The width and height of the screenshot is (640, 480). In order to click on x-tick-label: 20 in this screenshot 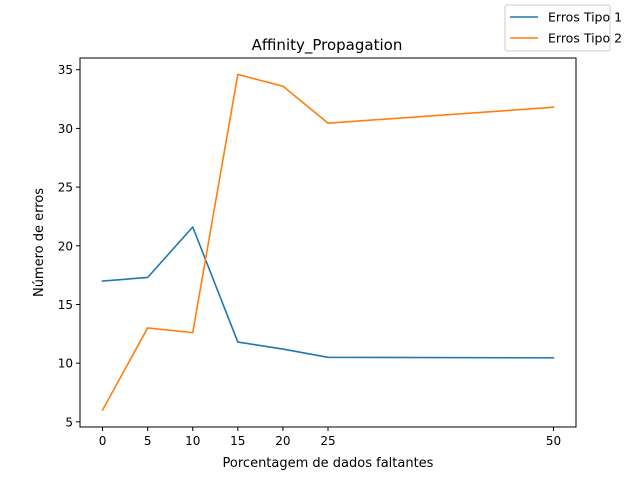, I will do `click(282, 441)`.